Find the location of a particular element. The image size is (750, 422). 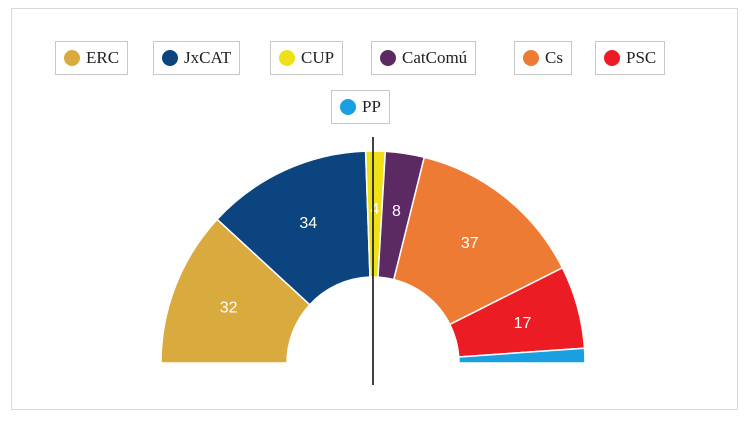

legend-dot-catcomu is located at coordinates (388, 58).